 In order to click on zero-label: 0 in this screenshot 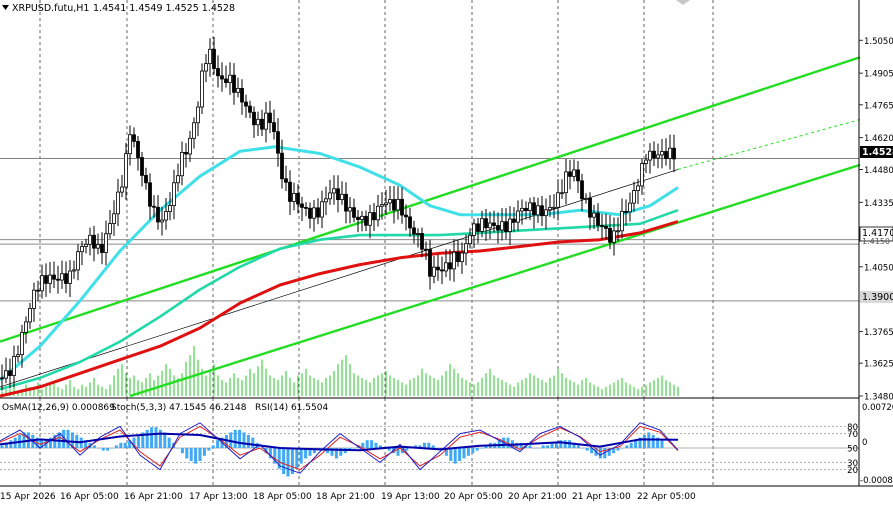, I will do `click(864, 443)`.